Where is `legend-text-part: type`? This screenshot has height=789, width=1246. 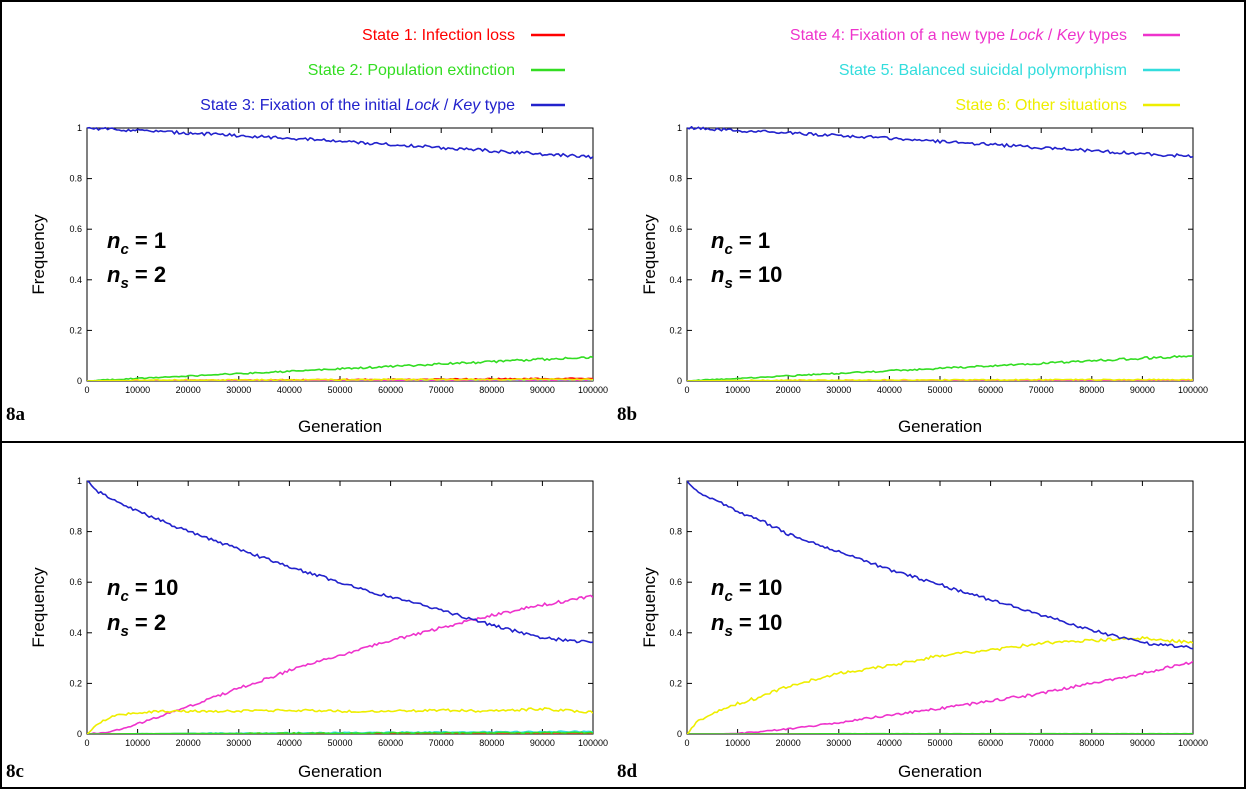
legend-text-part: type is located at coordinates (497, 105).